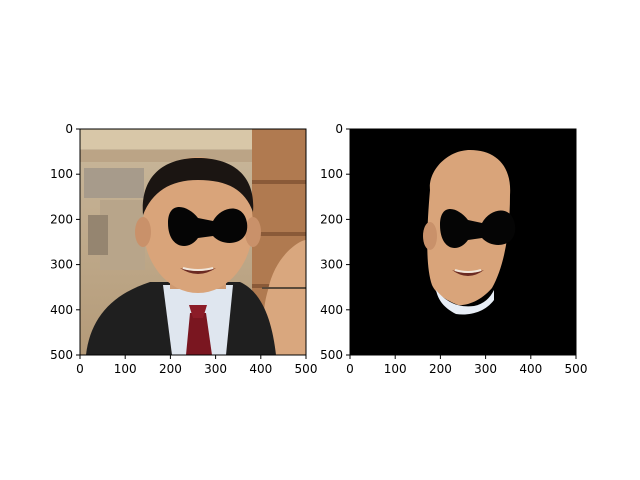 Image resolution: width=640 pixels, height=480 pixels. Describe the element at coordinates (61, 310) in the screenshot. I see `left-y-tick-label: 400` at that location.